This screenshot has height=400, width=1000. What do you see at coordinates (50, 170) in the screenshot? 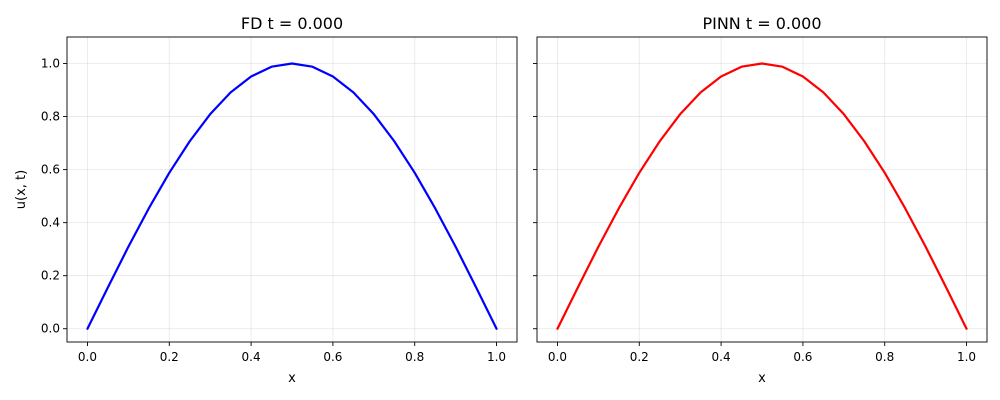
I see `y-tick-label: 0.6` at bounding box center [50, 170].